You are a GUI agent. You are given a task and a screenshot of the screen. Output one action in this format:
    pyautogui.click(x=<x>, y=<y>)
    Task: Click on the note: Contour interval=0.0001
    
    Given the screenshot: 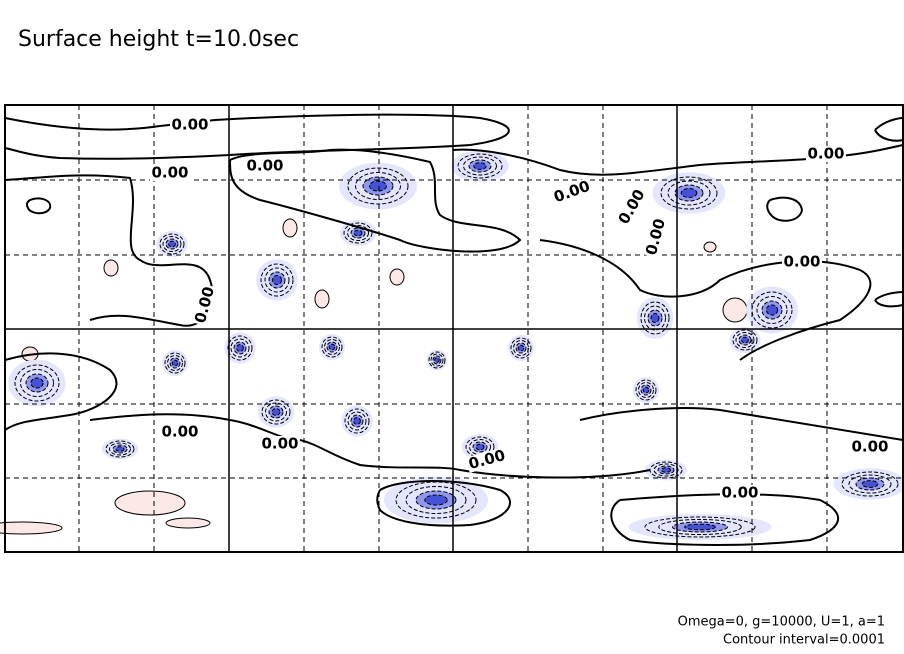 What is the action you would take?
    pyautogui.click(x=804, y=640)
    